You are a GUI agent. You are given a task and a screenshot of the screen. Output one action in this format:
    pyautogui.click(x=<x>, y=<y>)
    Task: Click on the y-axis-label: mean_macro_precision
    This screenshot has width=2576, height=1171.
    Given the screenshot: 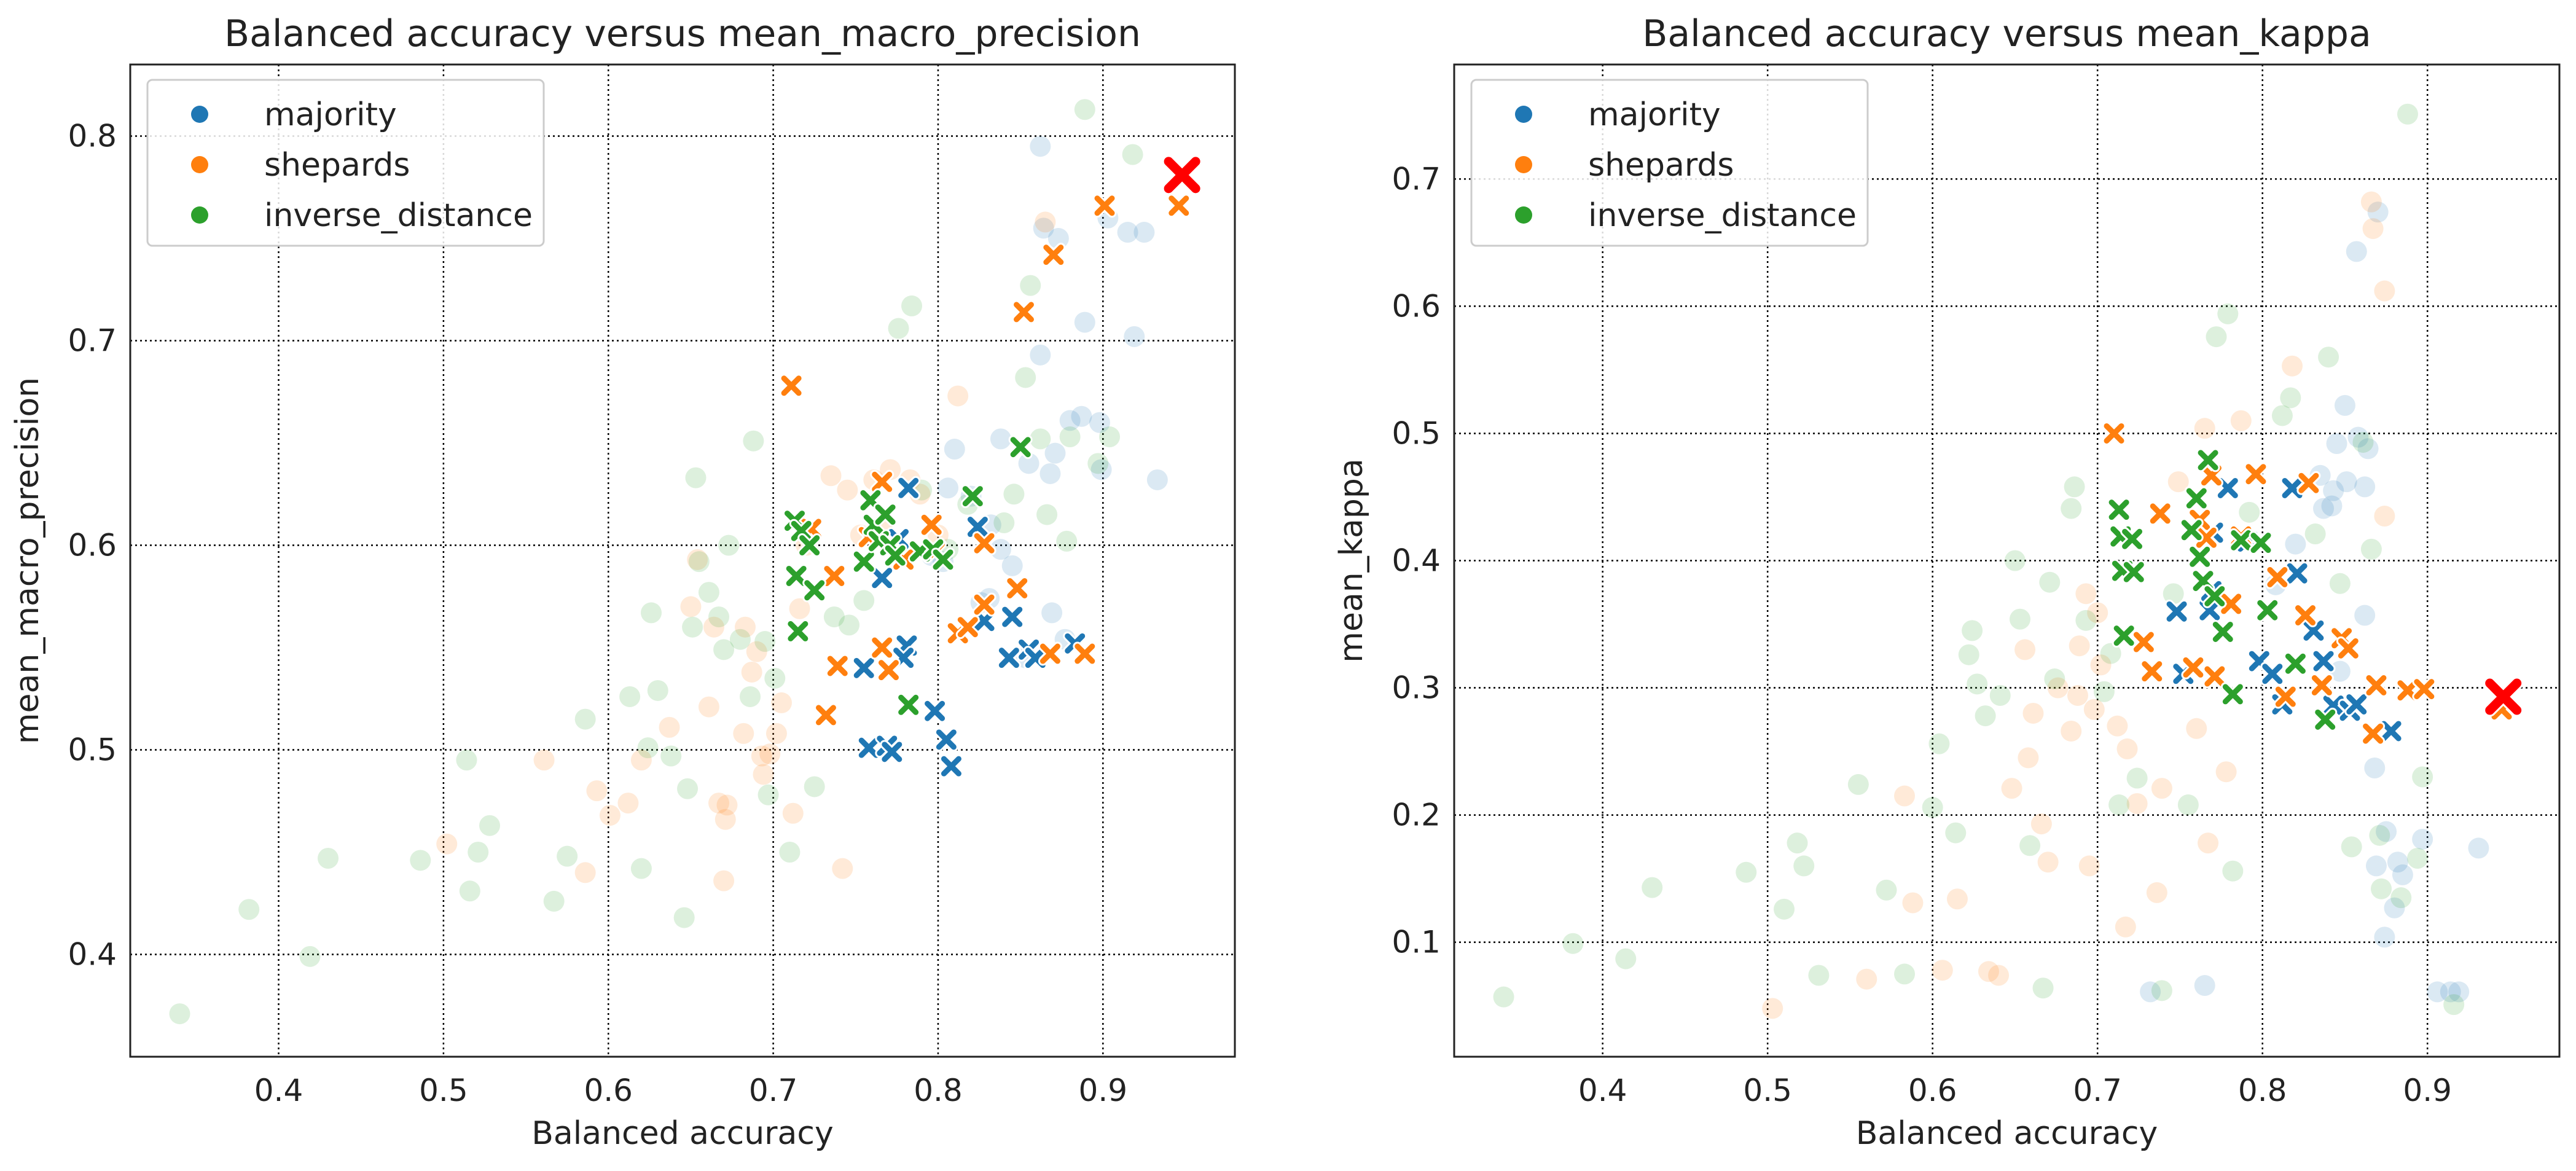 What is the action you would take?
    pyautogui.click(x=28, y=560)
    